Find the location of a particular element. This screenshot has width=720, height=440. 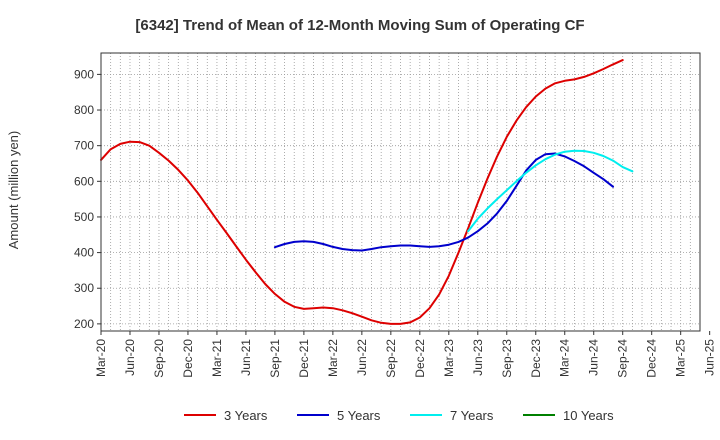

x-tick-label: Jun-22 is located at coordinates (362, 357).